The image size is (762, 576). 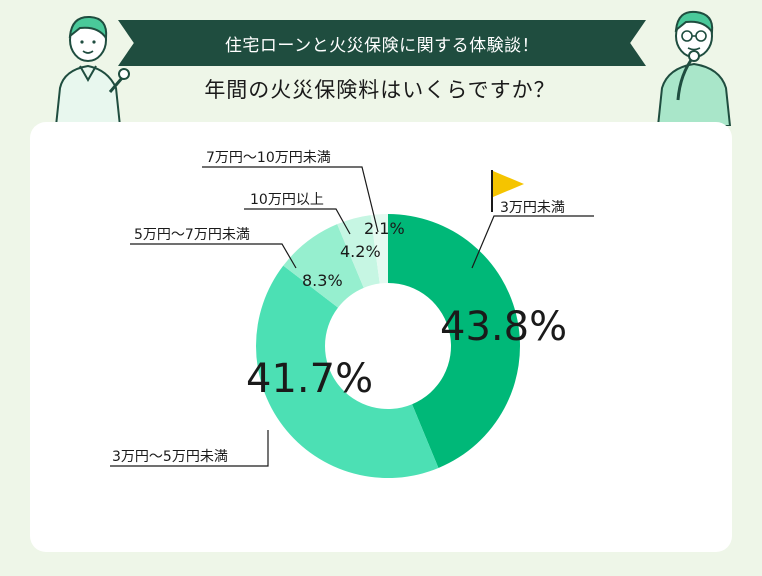 I want to click on woman-pointing-illustration, so click(x=92, y=70).